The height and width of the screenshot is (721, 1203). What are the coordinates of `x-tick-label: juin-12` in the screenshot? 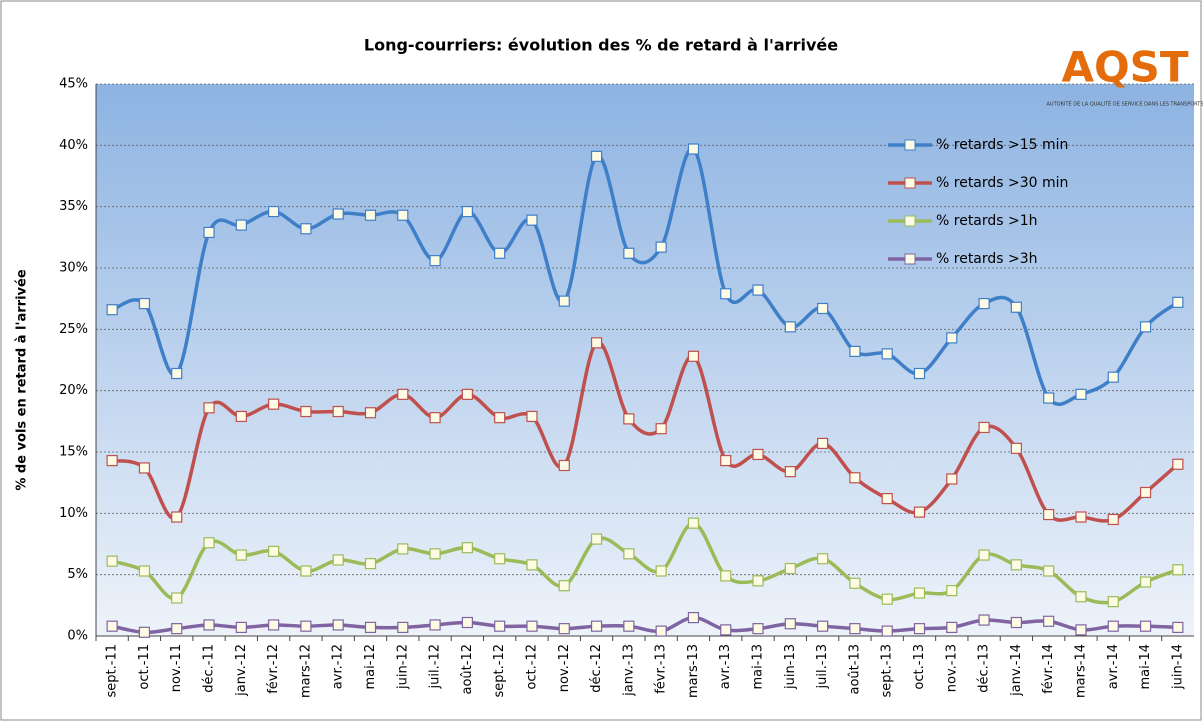 It's located at (402, 667).